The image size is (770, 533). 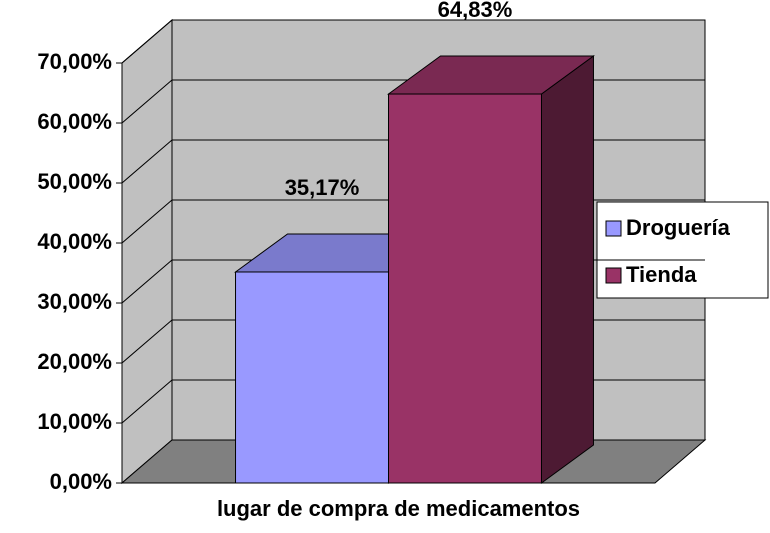 I want to click on y-tick-label: 70,00%, so click(x=74, y=61).